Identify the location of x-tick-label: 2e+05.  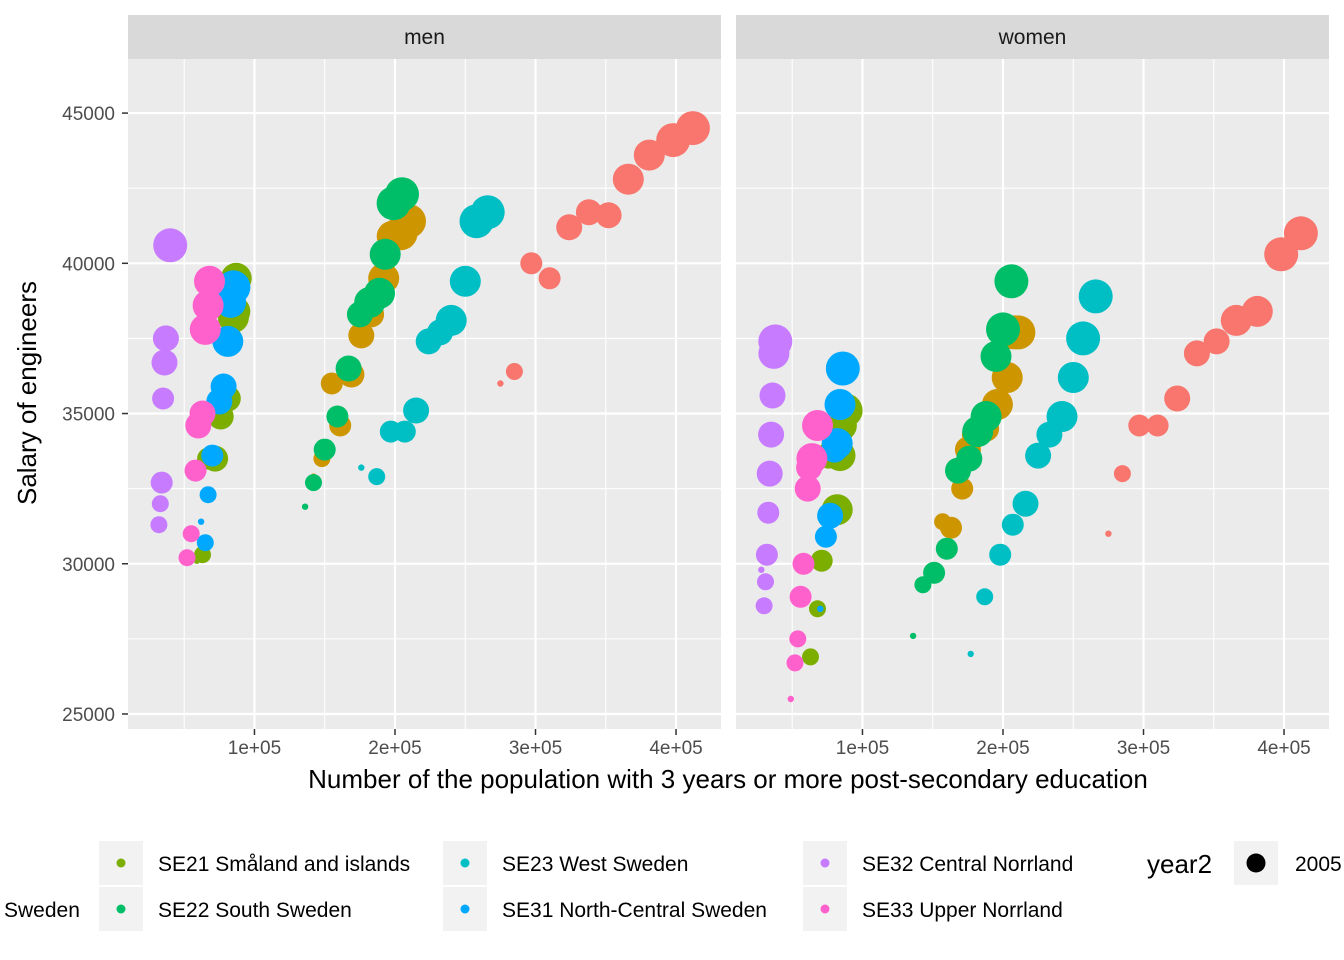
(1002, 748).